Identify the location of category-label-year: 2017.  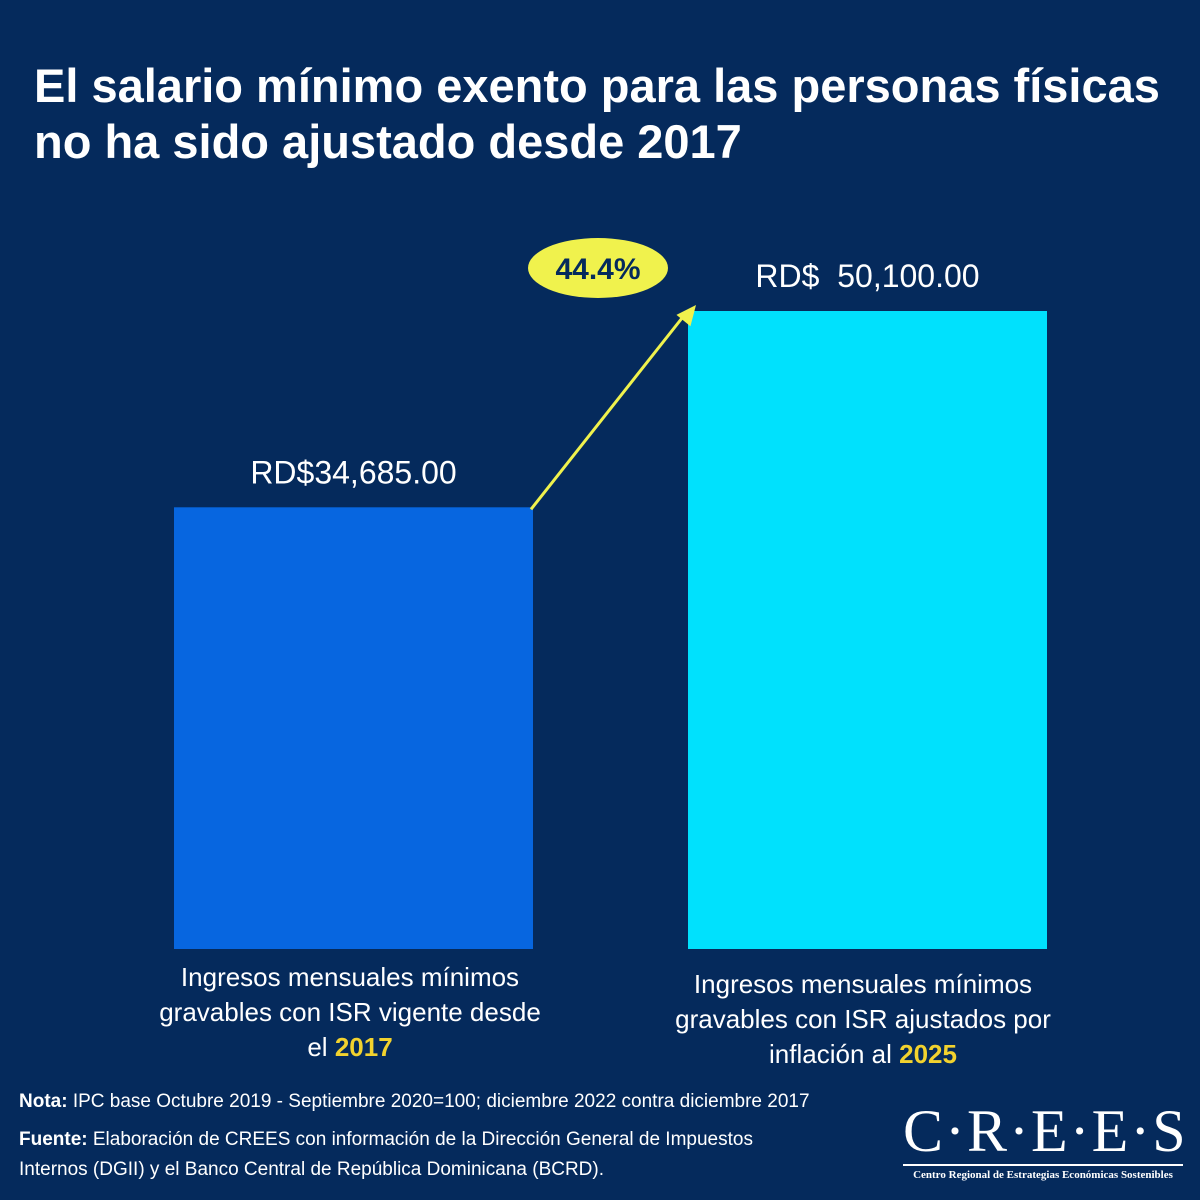
(363, 1047).